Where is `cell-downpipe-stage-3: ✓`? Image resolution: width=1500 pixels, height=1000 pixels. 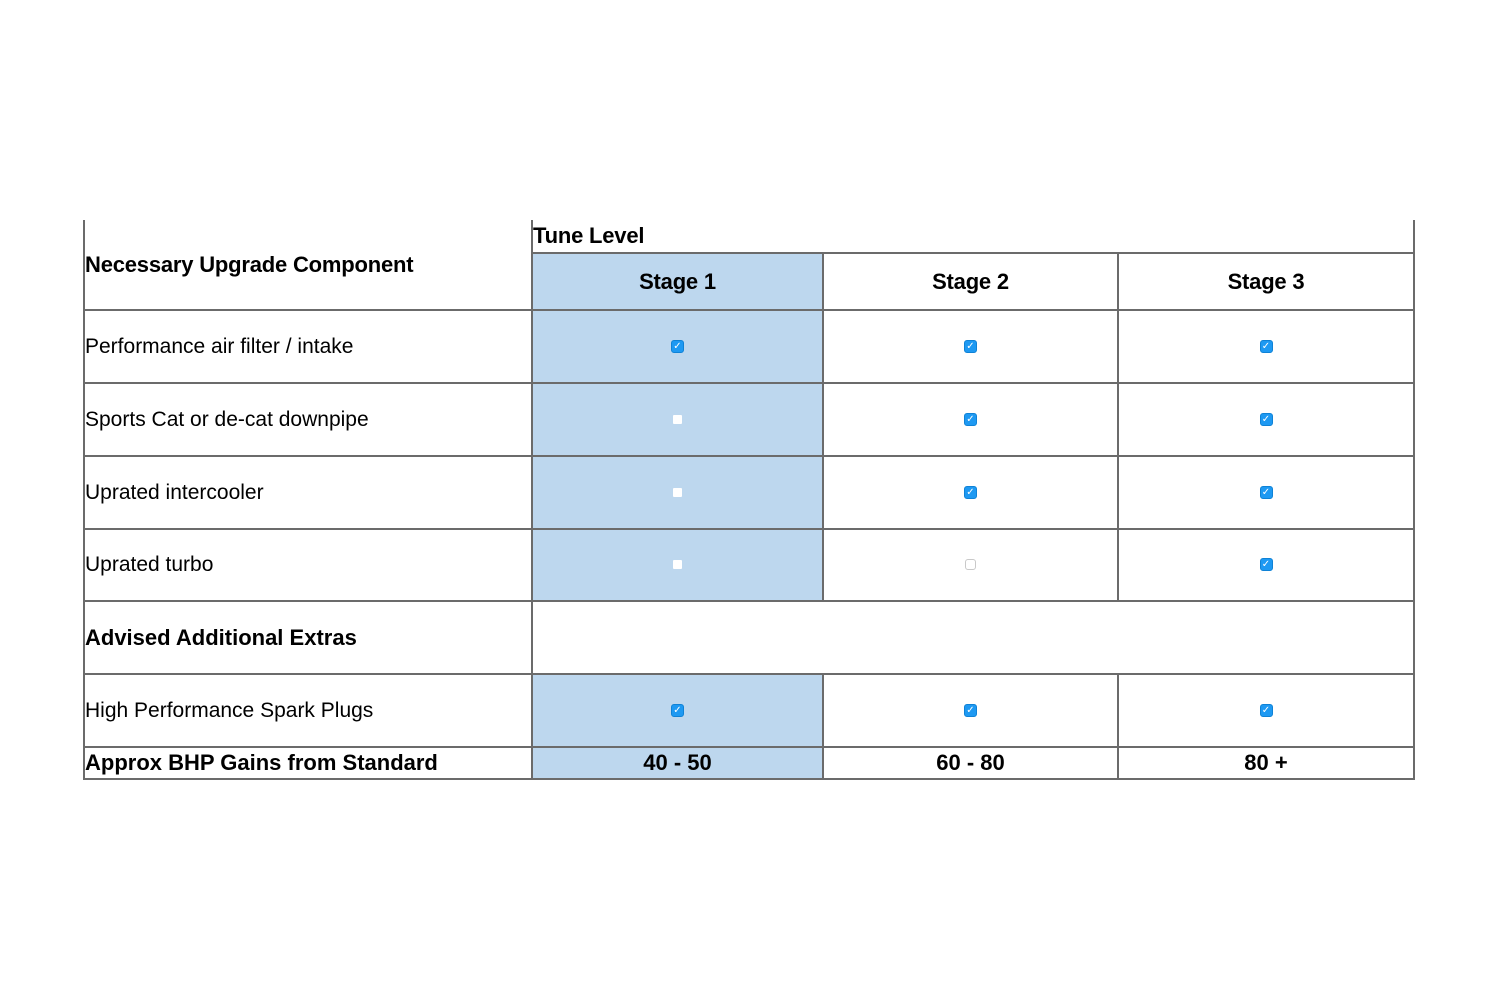 cell-downpipe-stage-3: ✓ is located at coordinates (1266, 419).